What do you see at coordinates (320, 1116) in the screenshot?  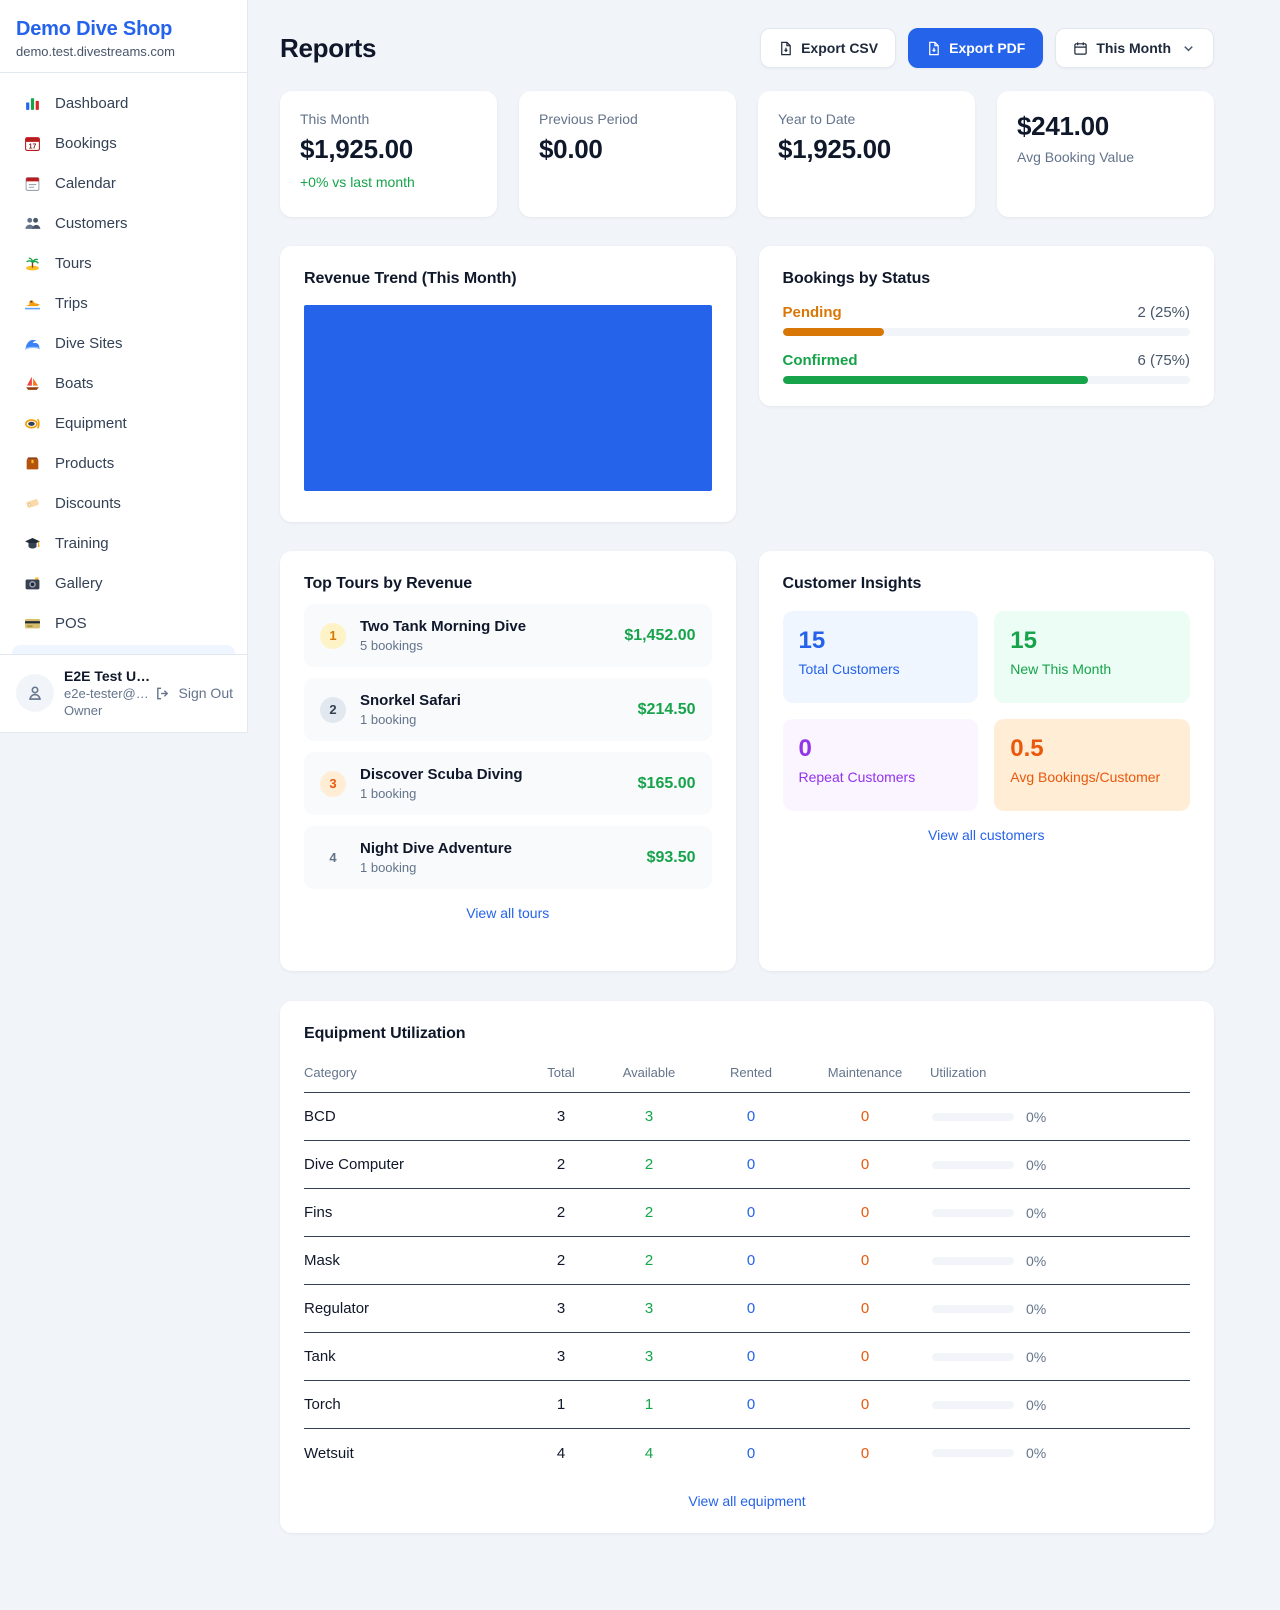 I see `cell-category: BCD` at bounding box center [320, 1116].